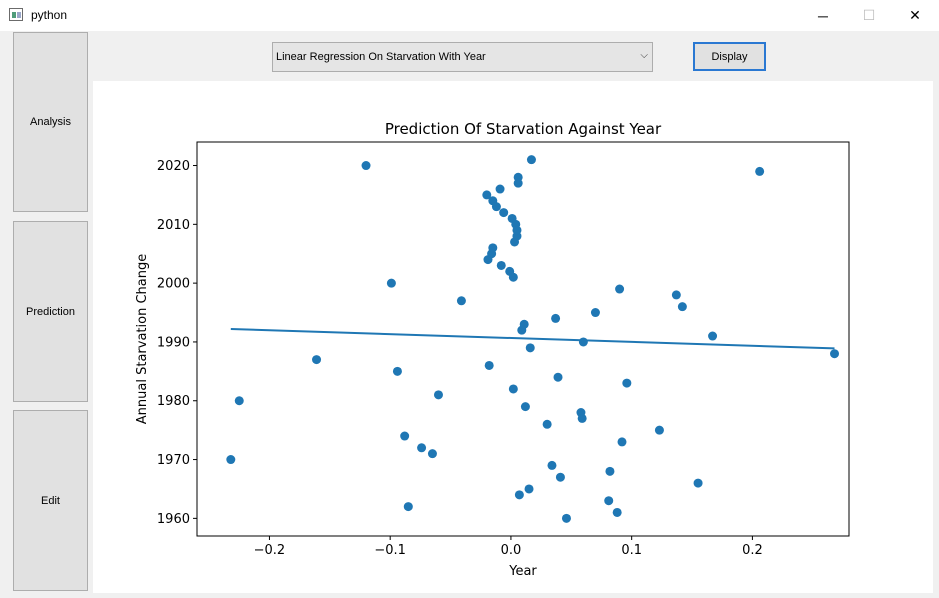 This screenshot has height=598, width=939. What do you see at coordinates (644, 55) in the screenshot?
I see `chevron-down-icon: ⌵` at bounding box center [644, 55].